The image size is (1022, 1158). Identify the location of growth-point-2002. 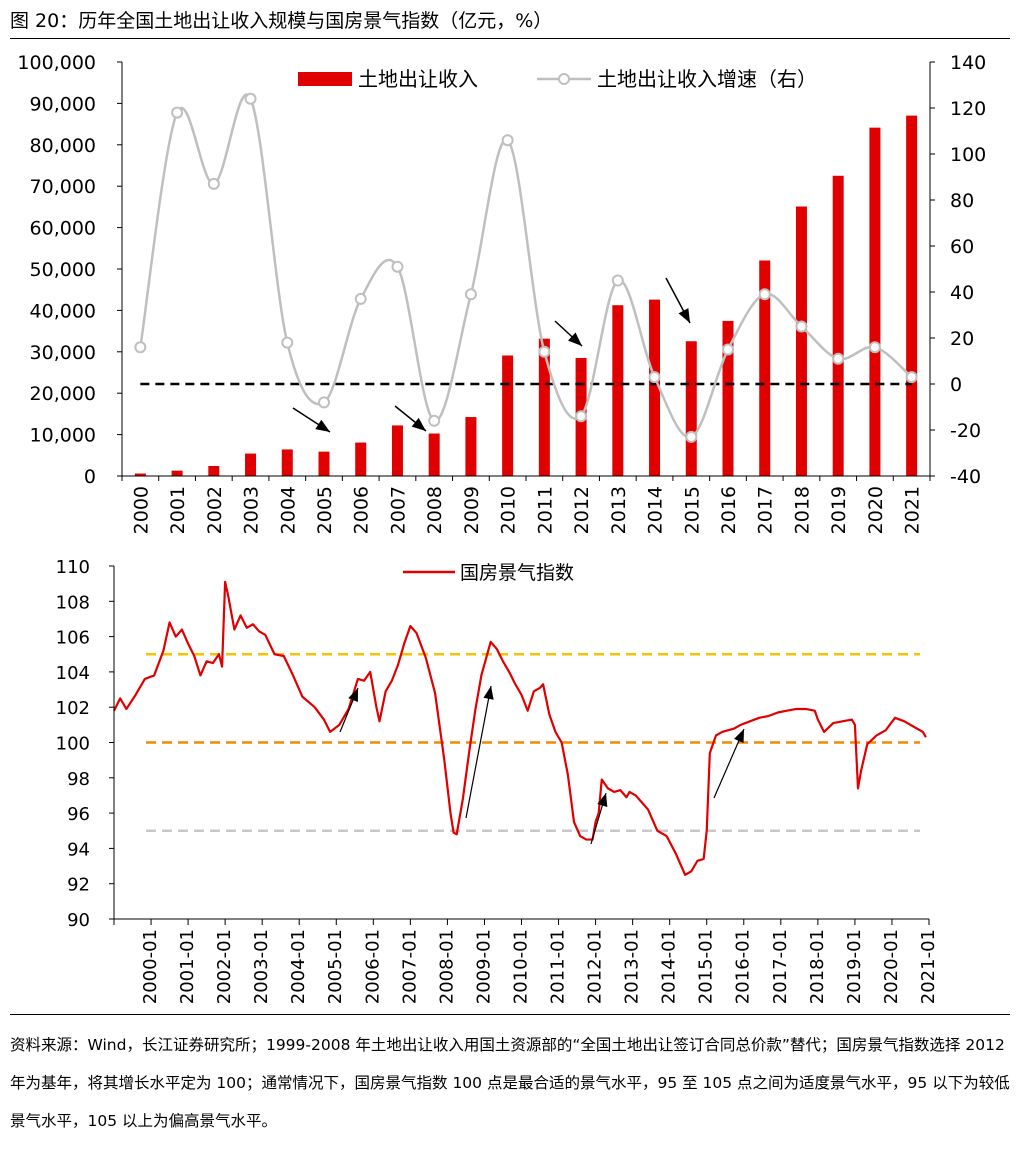
(213, 183).